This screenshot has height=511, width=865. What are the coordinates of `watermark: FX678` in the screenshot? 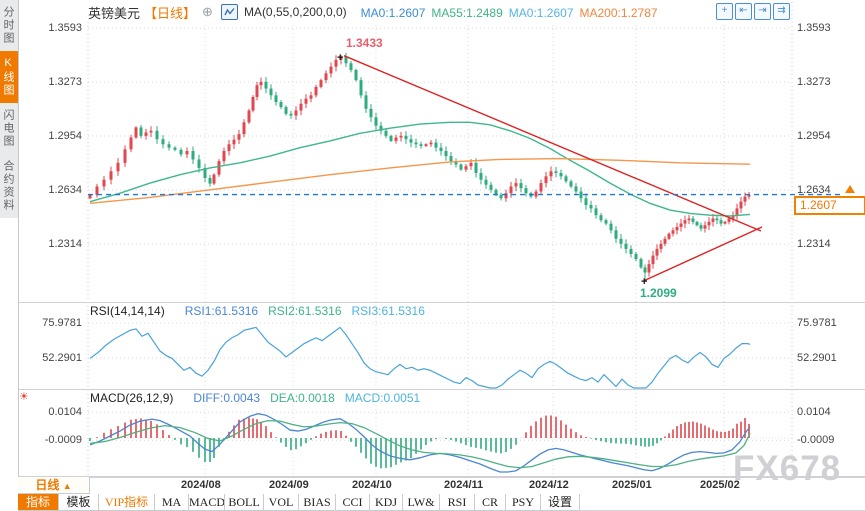 It's located at (787, 468).